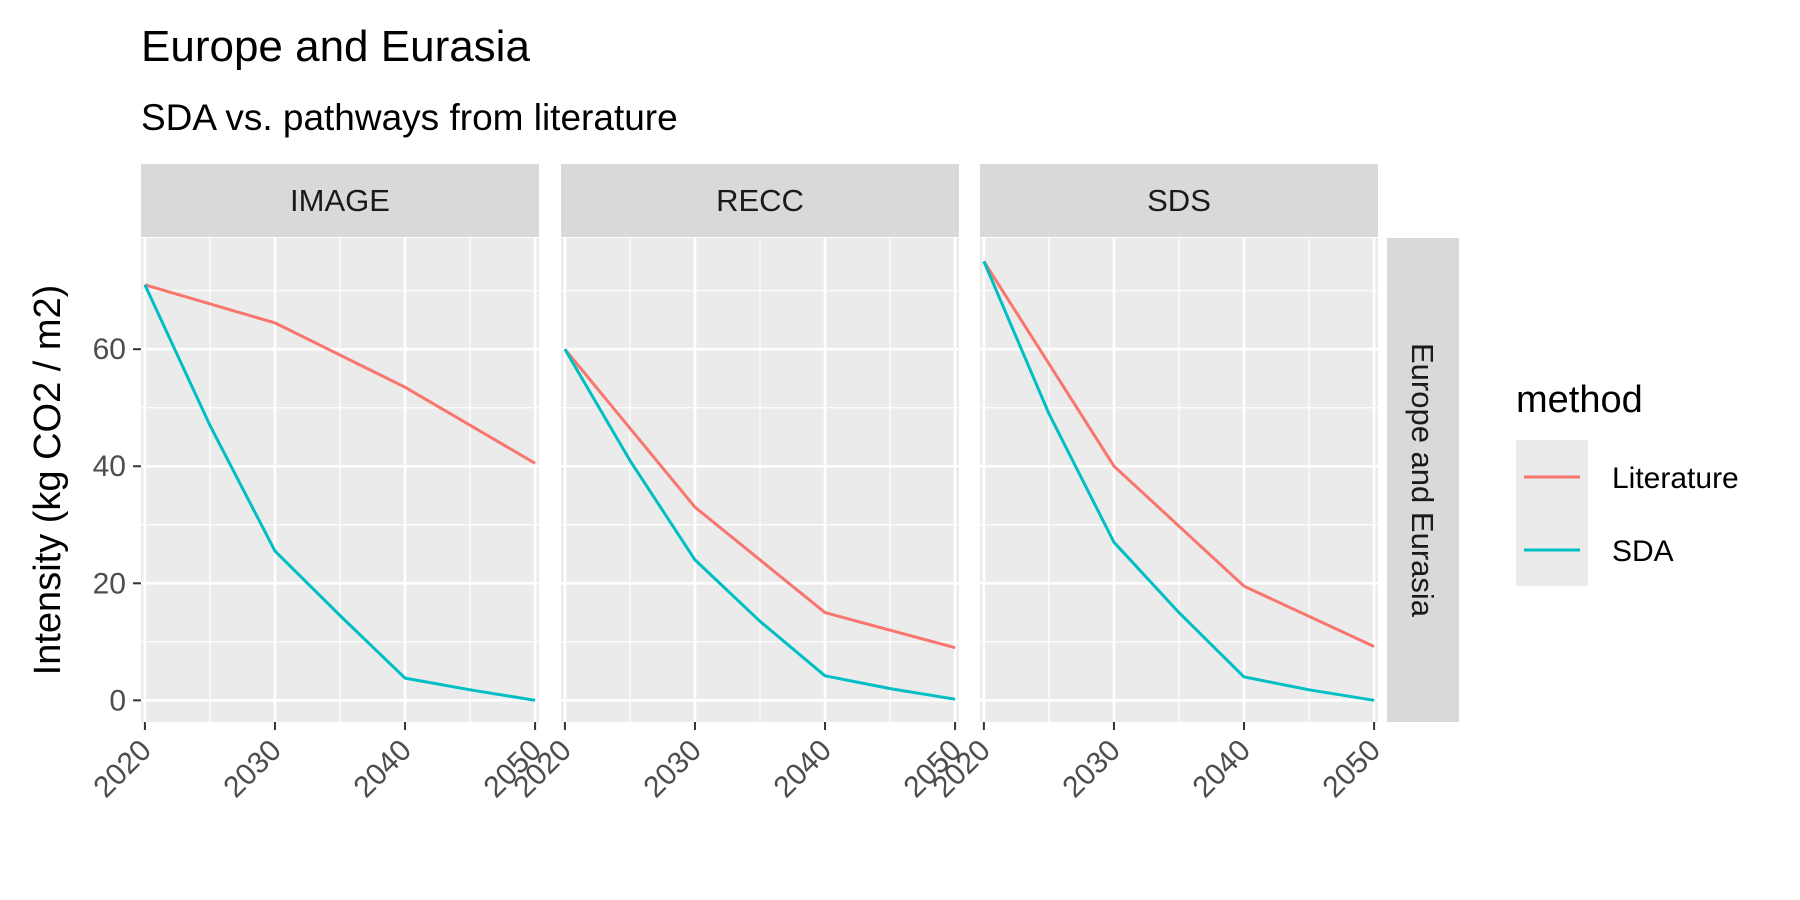  I want to click on row-strip-background, so click(1423, 480).